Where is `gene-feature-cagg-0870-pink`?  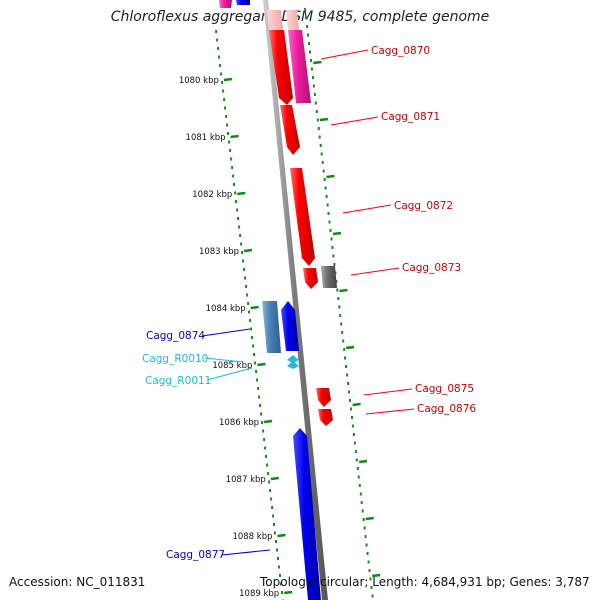
gene-feature-cagg-0870-pink is located at coordinates (299, 66).